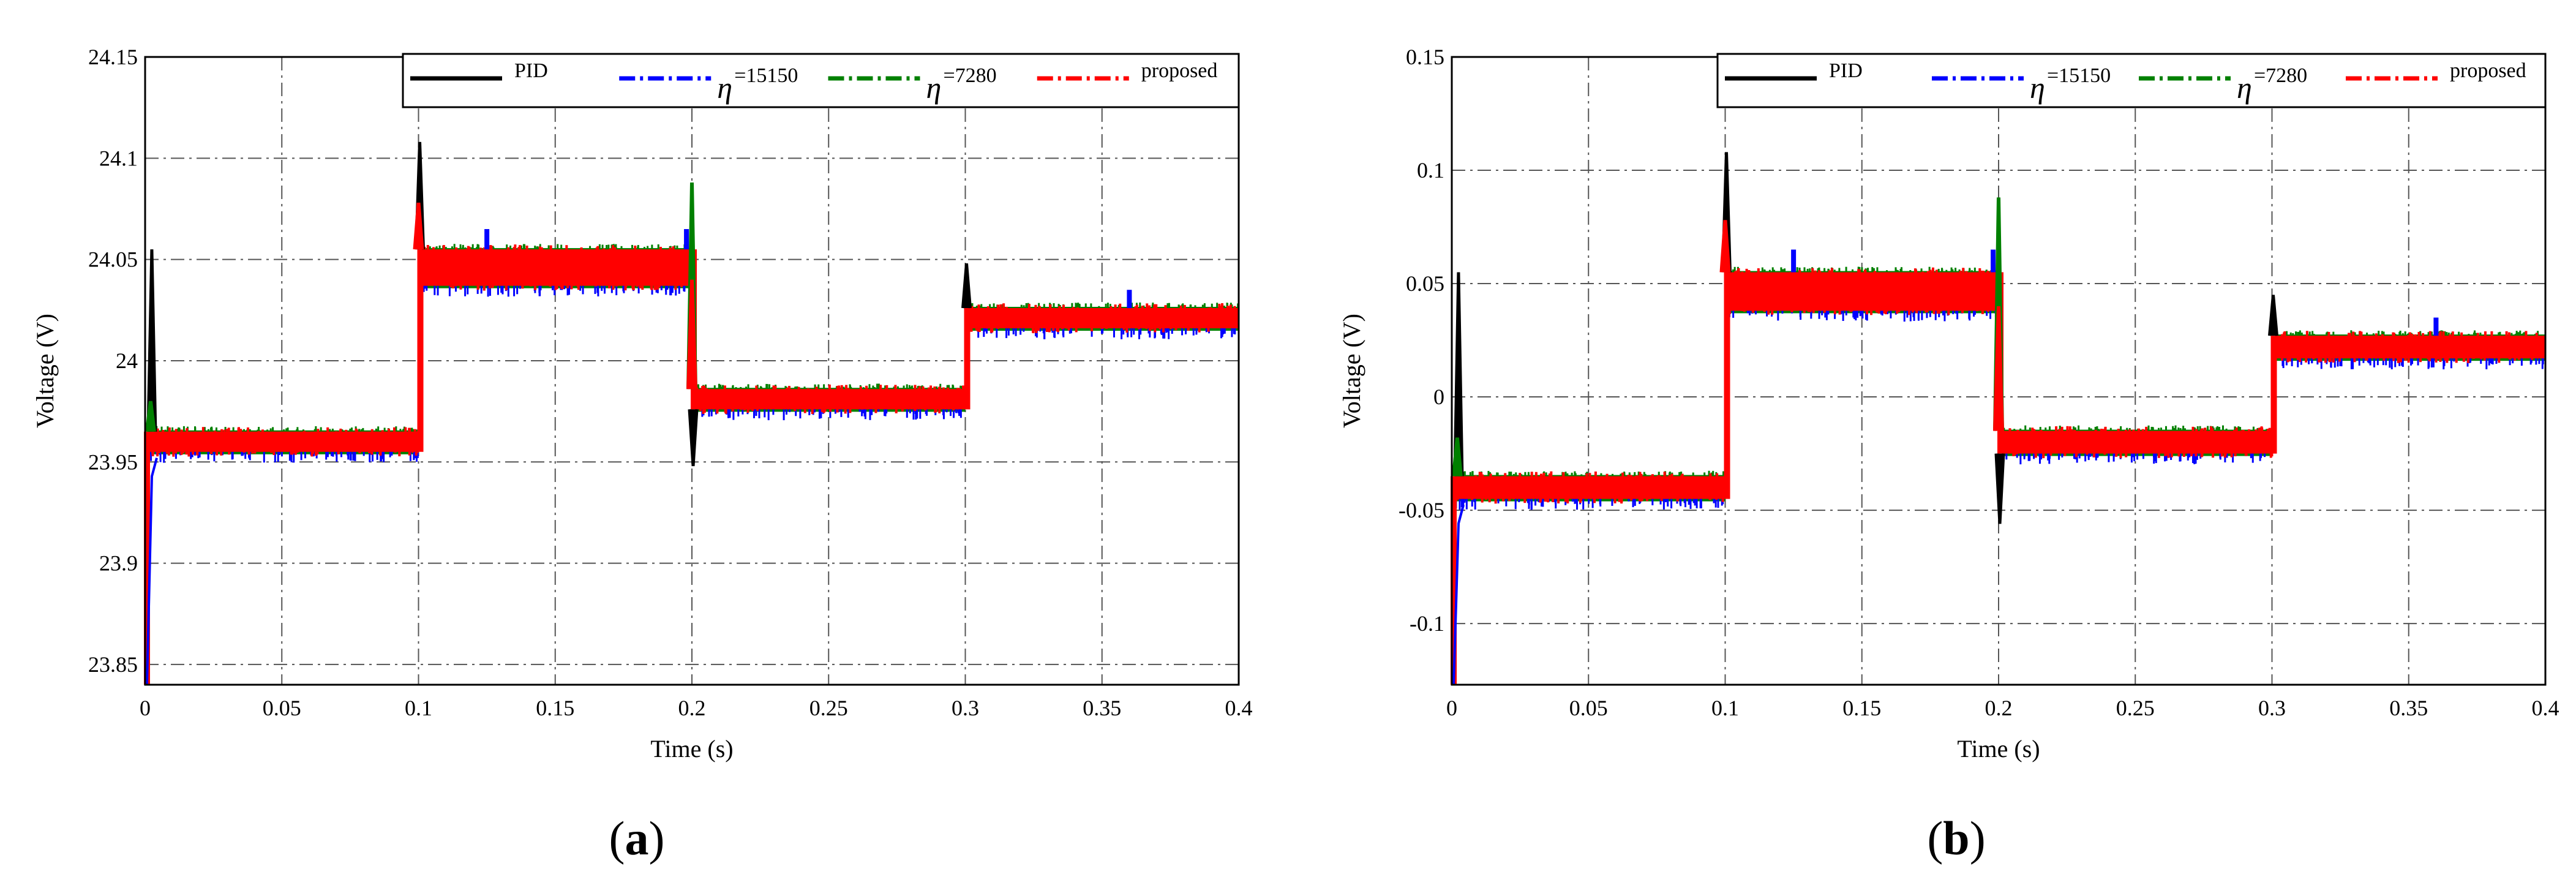  What do you see at coordinates (113, 259) in the screenshot?
I see `y-tick-label: 24.05` at bounding box center [113, 259].